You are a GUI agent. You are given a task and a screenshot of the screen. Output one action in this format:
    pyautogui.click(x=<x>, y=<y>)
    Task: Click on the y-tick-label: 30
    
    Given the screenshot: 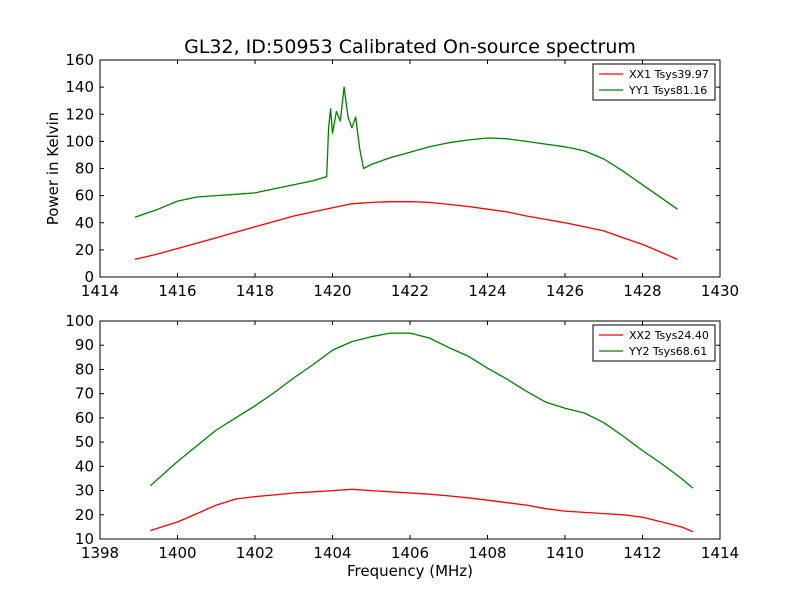 What is the action you would take?
    pyautogui.click(x=84, y=491)
    